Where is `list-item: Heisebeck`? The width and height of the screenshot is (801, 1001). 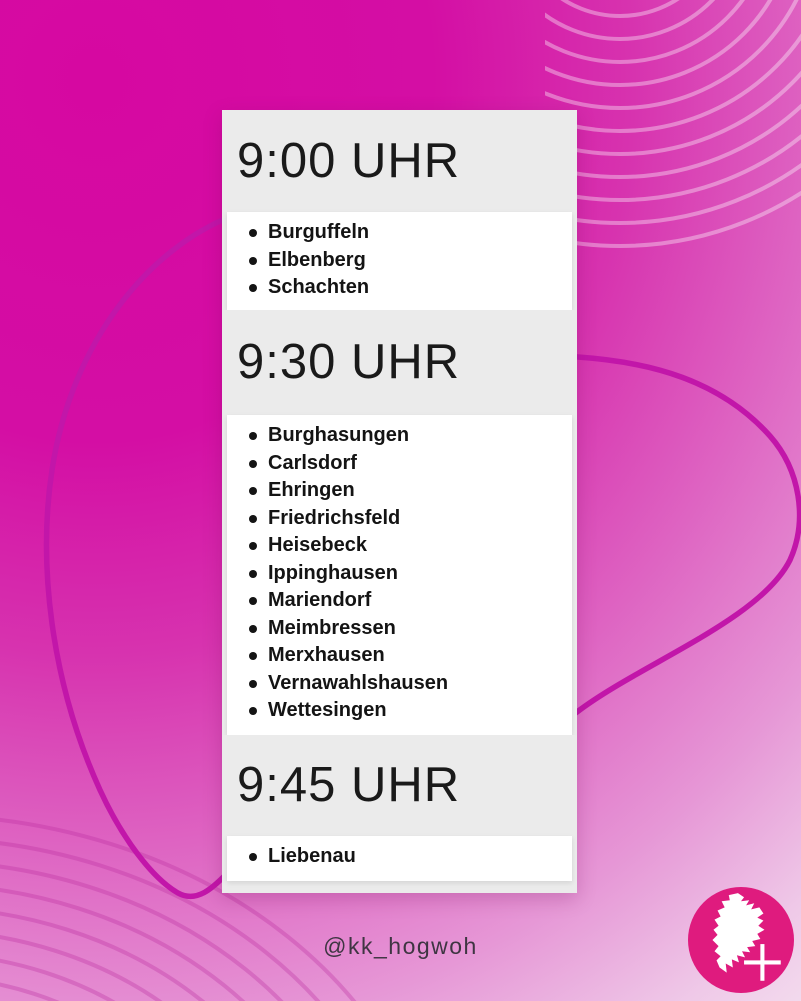 list-item: Heisebeck is located at coordinates (399, 546).